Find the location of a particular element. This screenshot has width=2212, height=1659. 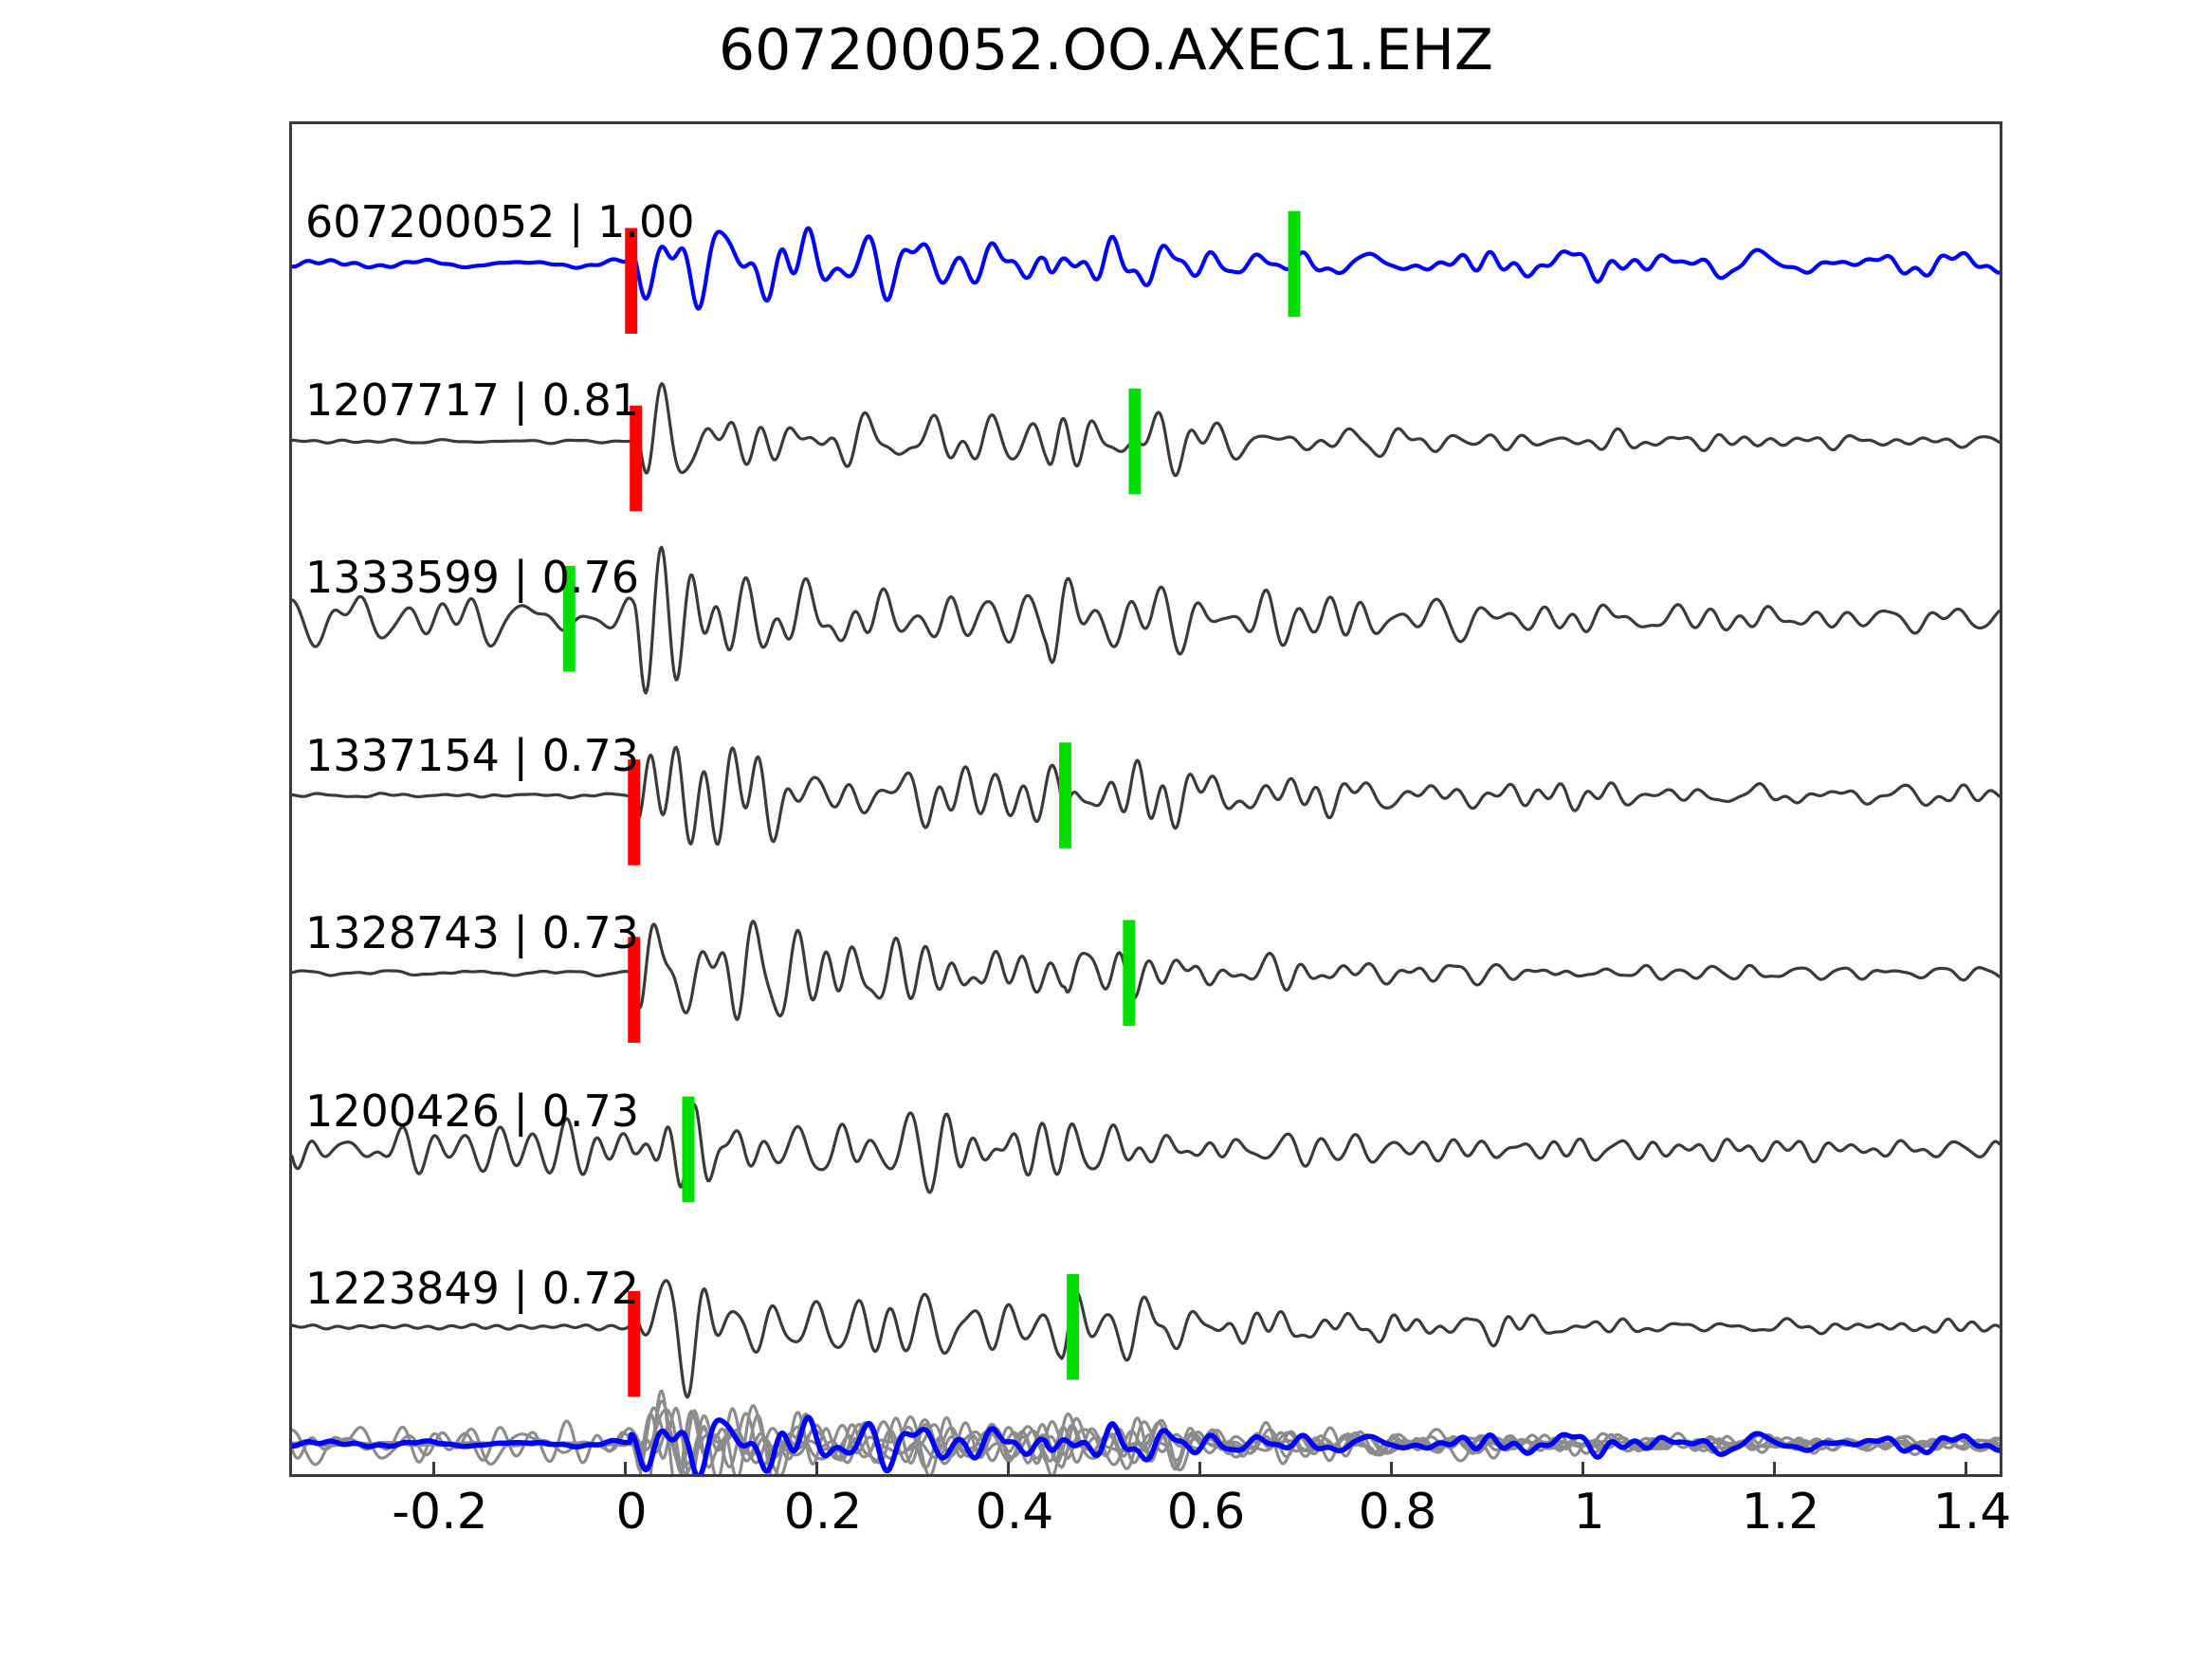

xtick-label-5: 0.8 is located at coordinates (1397, 1512).